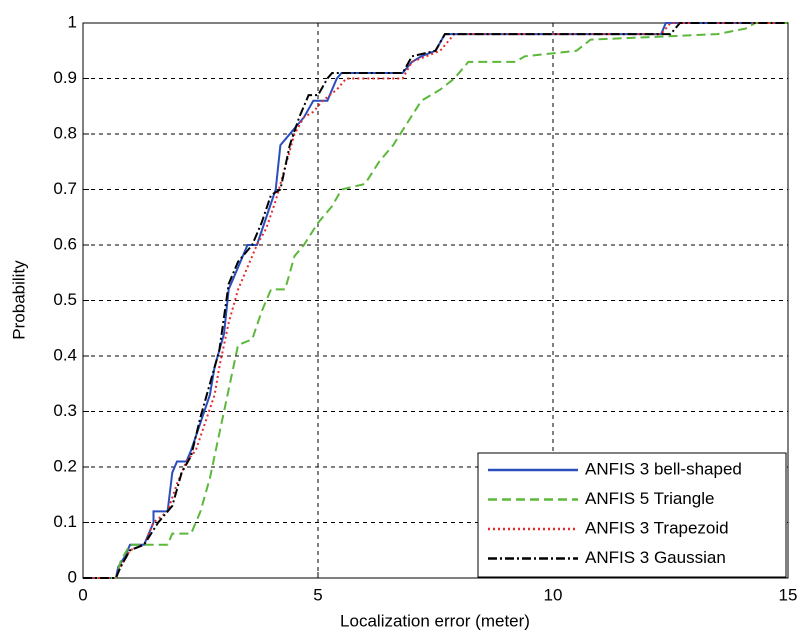 Image resolution: width=801 pixels, height=634 pixels. What do you see at coordinates (82, 594) in the screenshot?
I see `x-tick-label: 0` at bounding box center [82, 594].